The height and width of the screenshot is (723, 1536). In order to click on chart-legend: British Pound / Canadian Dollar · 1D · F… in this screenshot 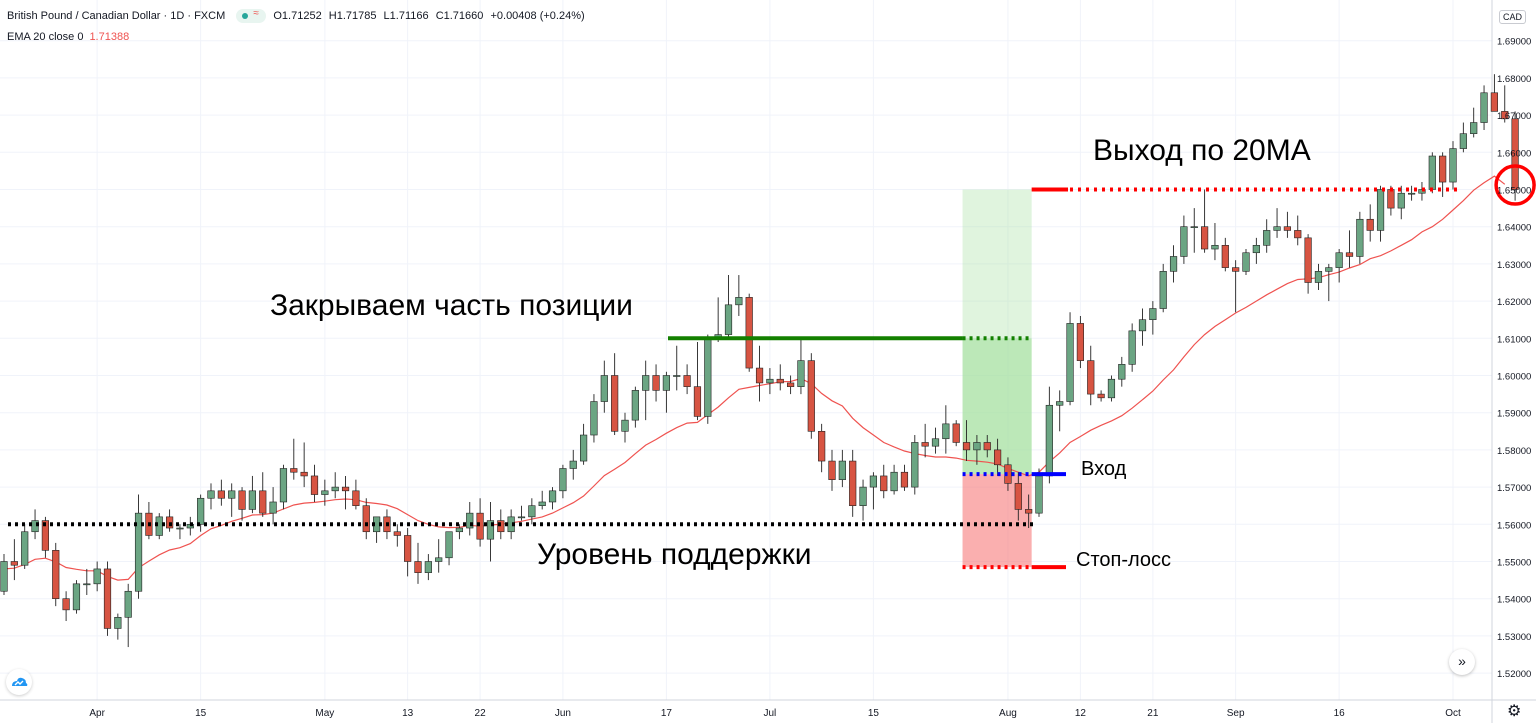, I will do `click(298, 15)`.